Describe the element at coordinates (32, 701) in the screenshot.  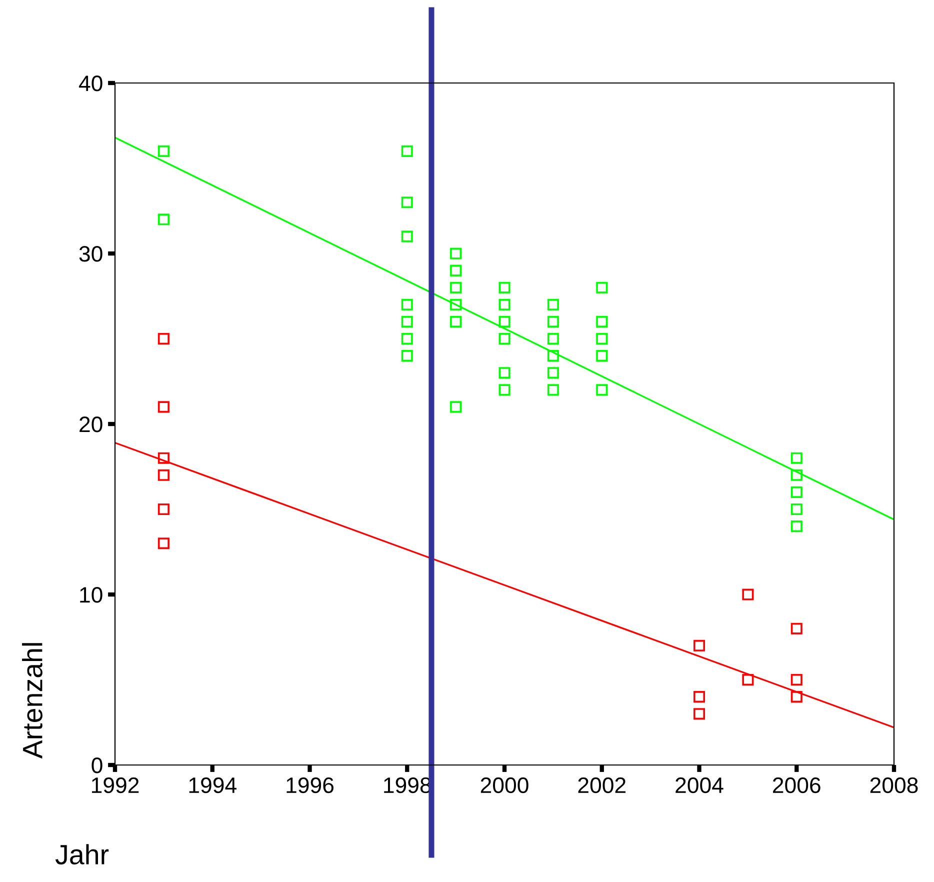
I see `y-axis-title: Artenzahl` at that location.